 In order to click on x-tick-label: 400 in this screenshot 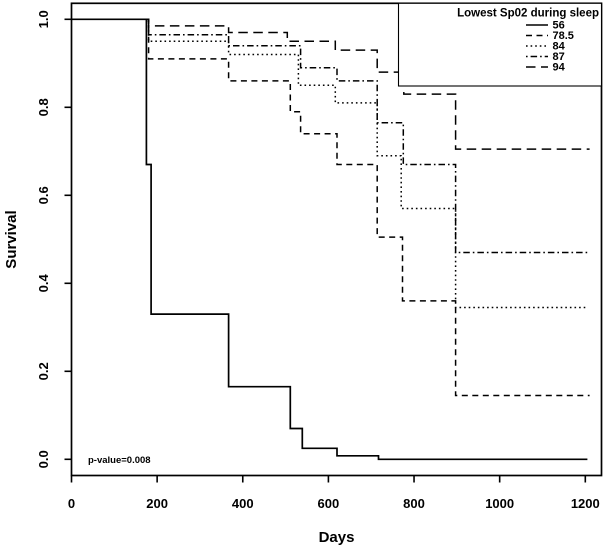, I will do `click(243, 503)`.